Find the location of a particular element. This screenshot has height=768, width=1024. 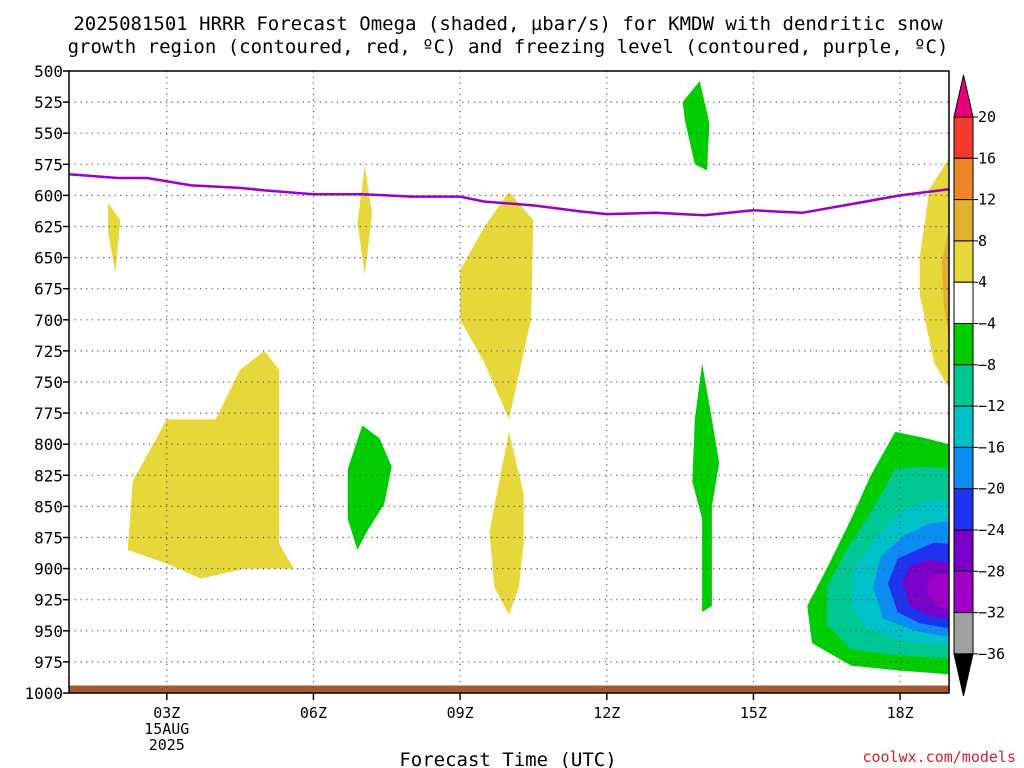

colorbar-top-triangle is located at coordinates (963, 96).